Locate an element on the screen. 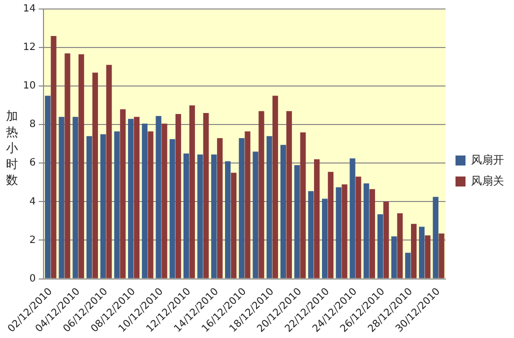 The height and width of the screenshot is (338, 514). y-tick-label: 0 is located at coordinates (32, 278).